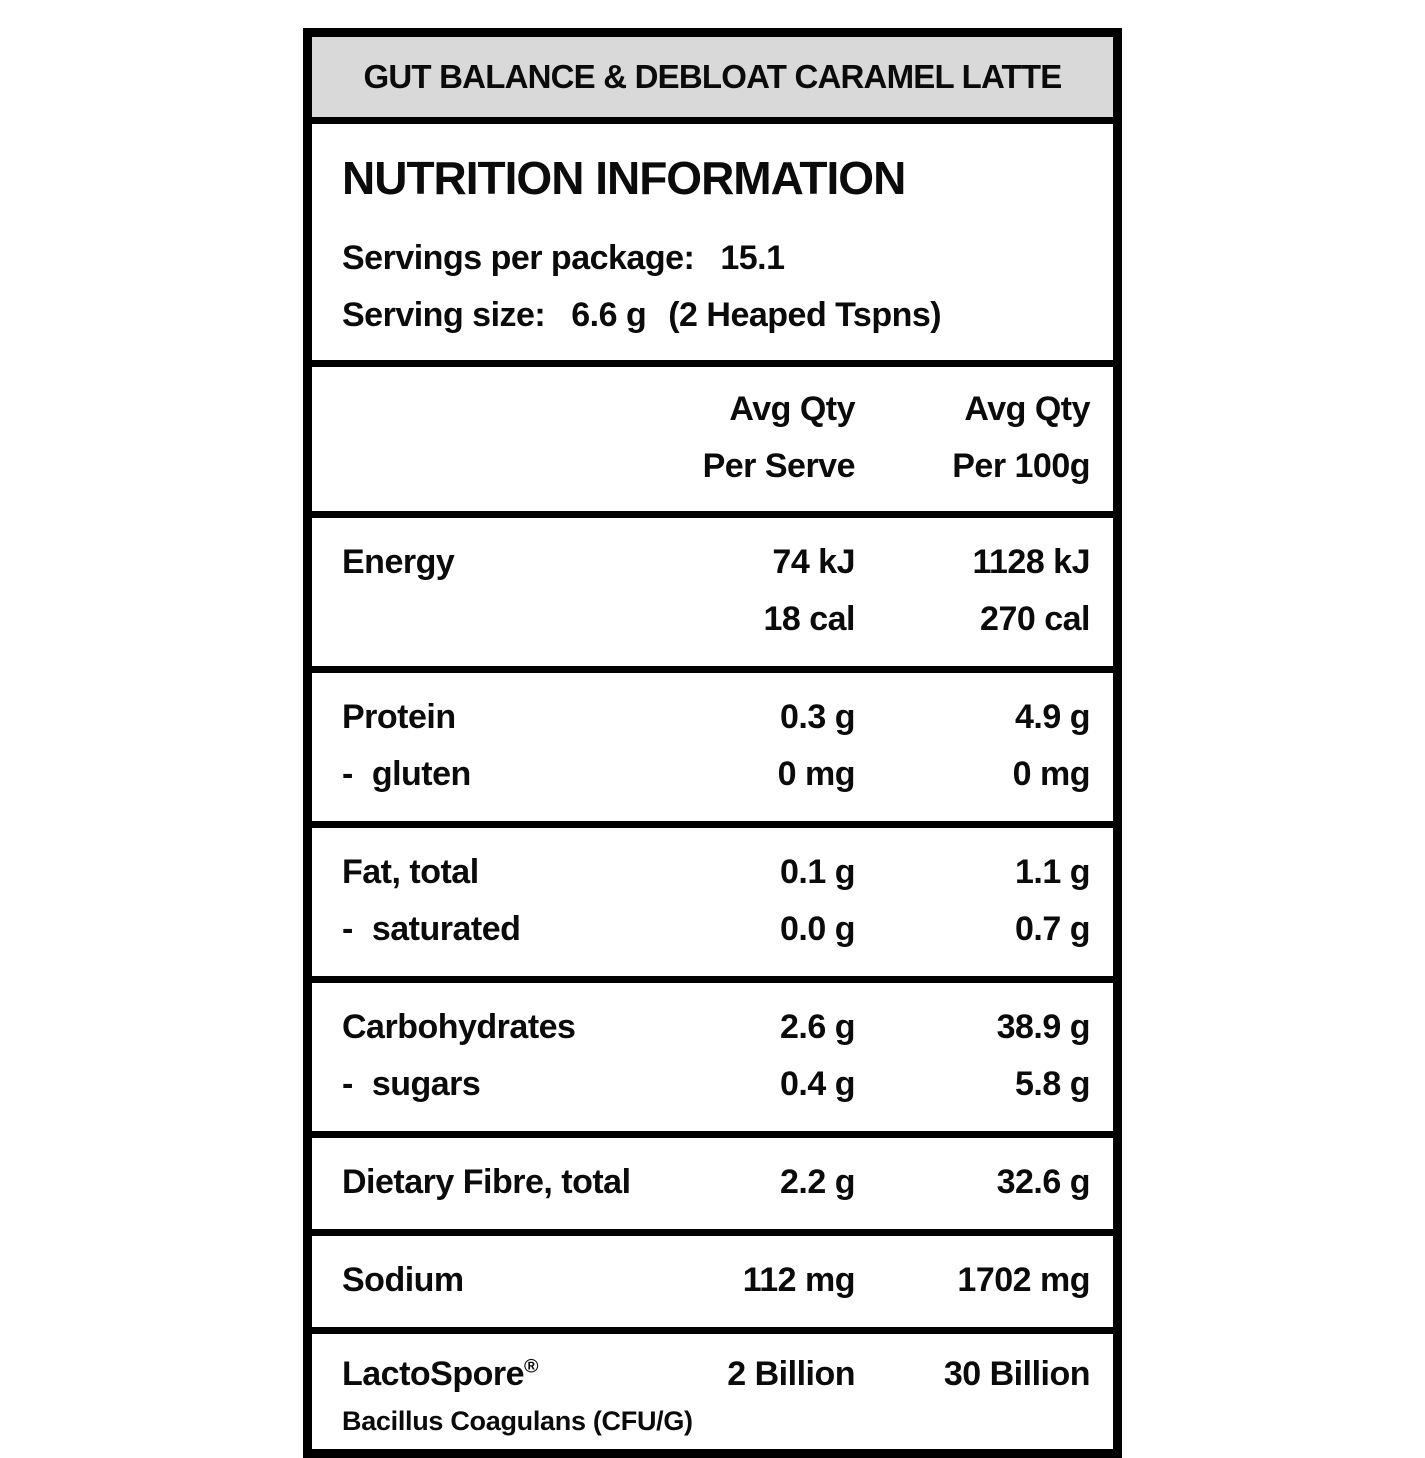  Describe the element at coordinates (1031, 562) in the screenshot. I see `value-per-100g: 1128 kJ` at that location.